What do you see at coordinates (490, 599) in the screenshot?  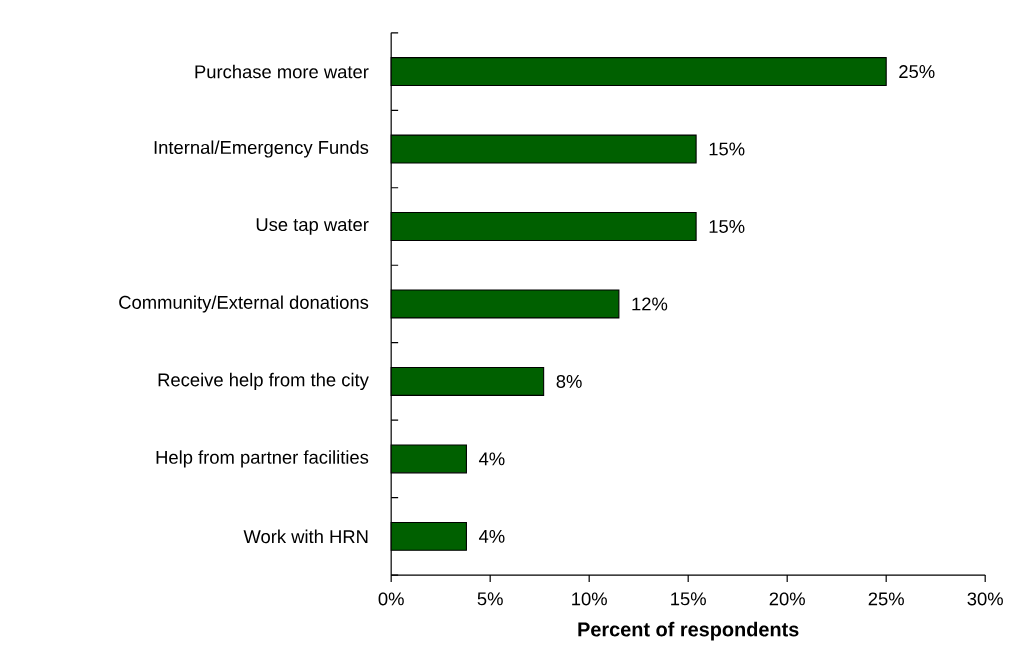 I see `x-tick-label: 5%` at bounding box center [490, 599].